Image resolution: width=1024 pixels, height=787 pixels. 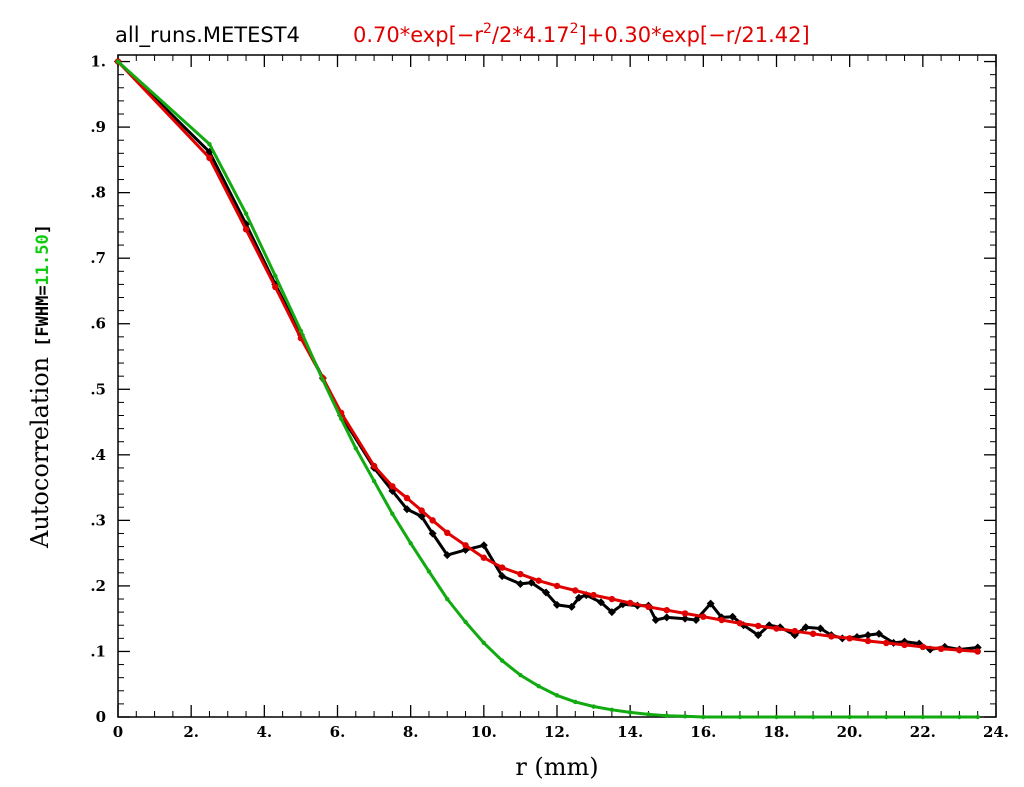 What do you see at coordinates (98, 520) in the screenshot?
I see `y-tick-label: .3` at bounding box center [98, 520].